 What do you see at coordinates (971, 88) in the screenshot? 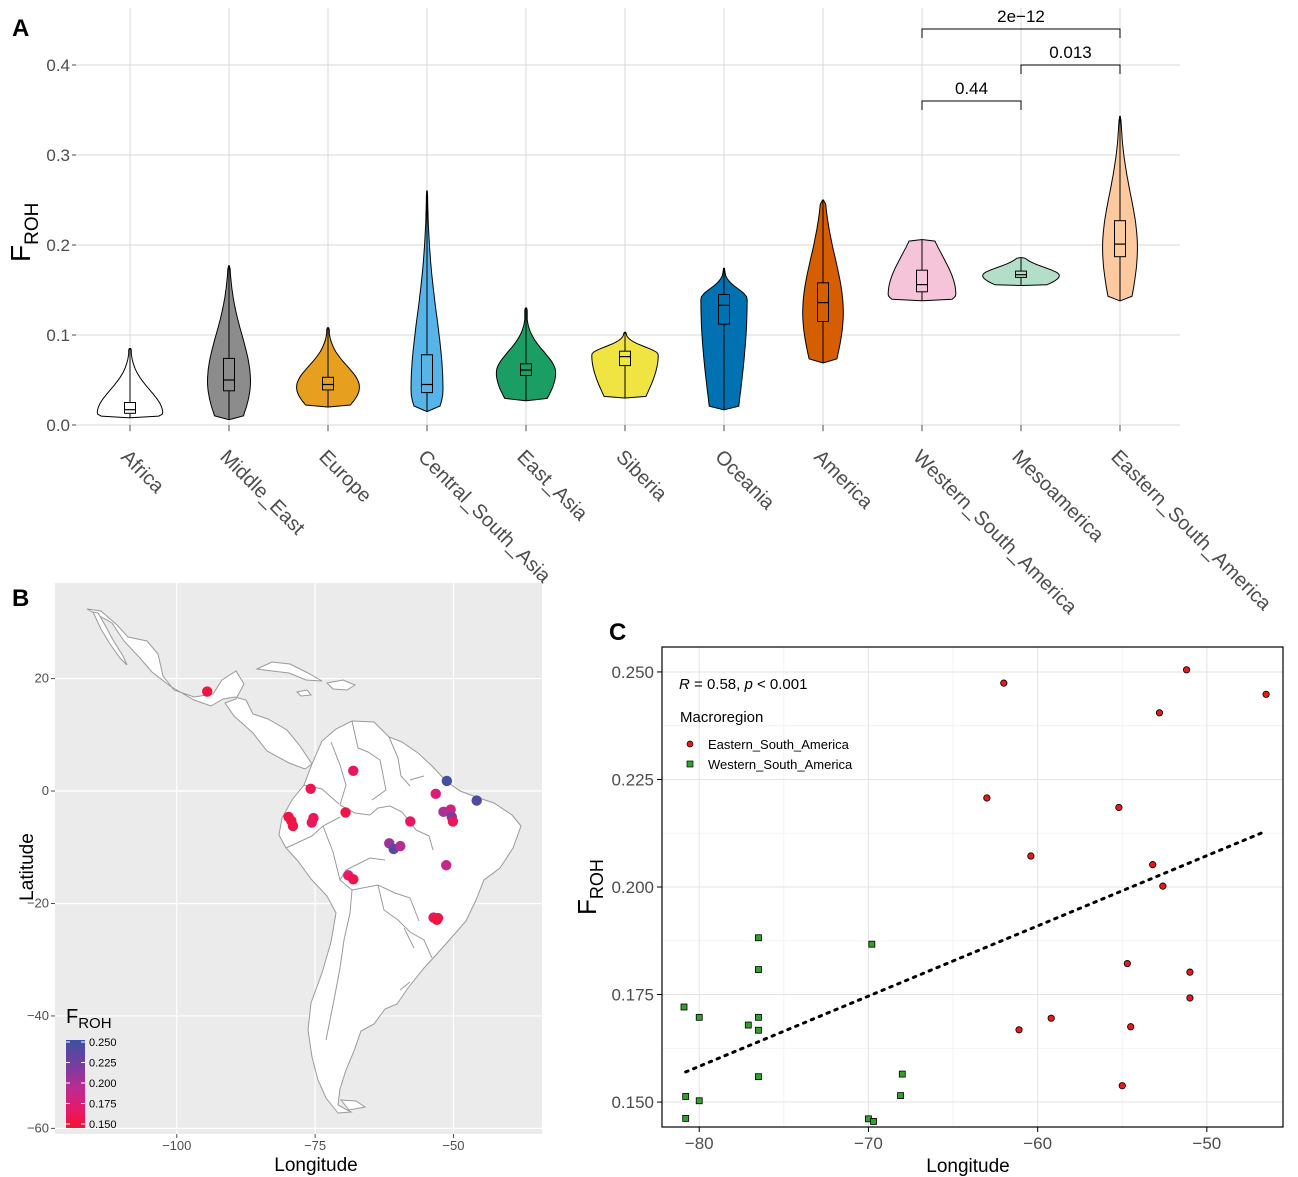
I see `comparison-pvalue: 0.44` at bounding box center [971, 88].